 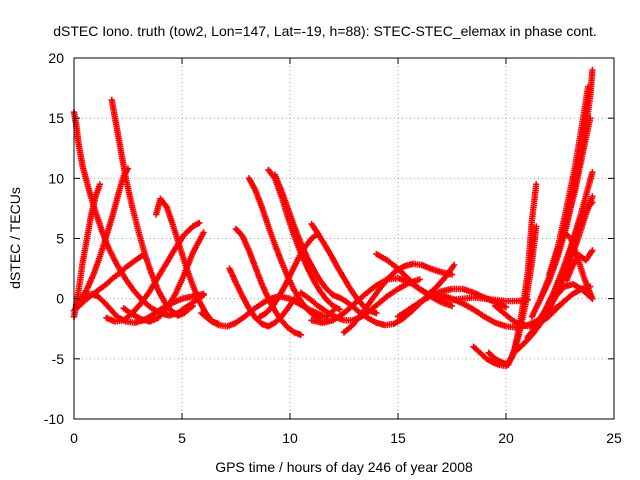 What do you see at coordinates (54, 419) in the screenshot?
I see `y-tick-label: -10` at bounding box center [54, 419].